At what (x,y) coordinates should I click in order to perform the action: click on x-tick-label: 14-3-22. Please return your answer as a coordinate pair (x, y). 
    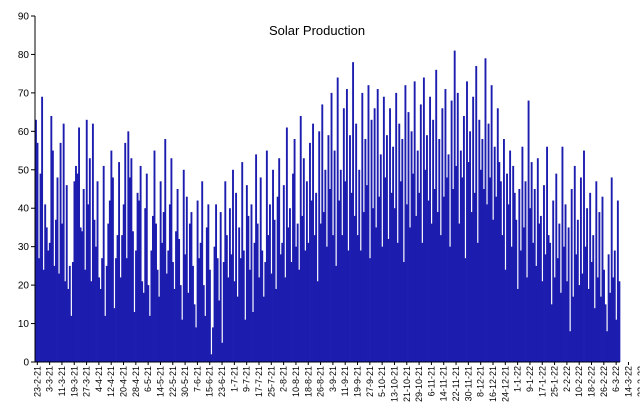
    Looking at the image, I should click on (628, 381).